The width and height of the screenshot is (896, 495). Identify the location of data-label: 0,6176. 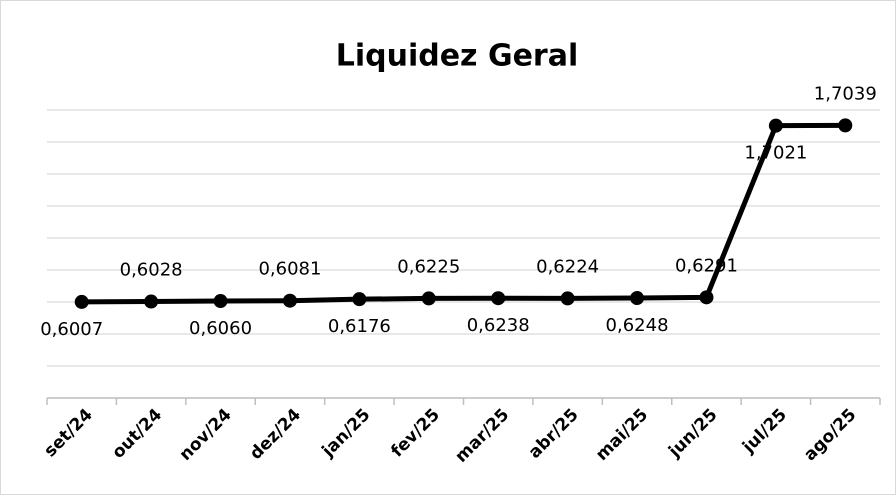
(359, 326).